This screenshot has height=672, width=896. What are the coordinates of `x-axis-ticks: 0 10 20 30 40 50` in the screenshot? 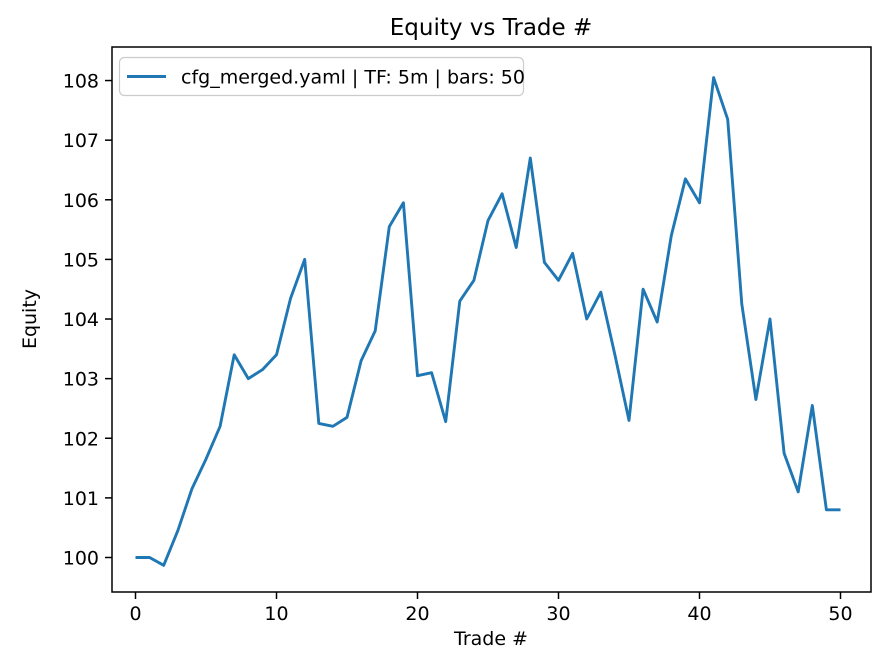 It's located at (491, 608).